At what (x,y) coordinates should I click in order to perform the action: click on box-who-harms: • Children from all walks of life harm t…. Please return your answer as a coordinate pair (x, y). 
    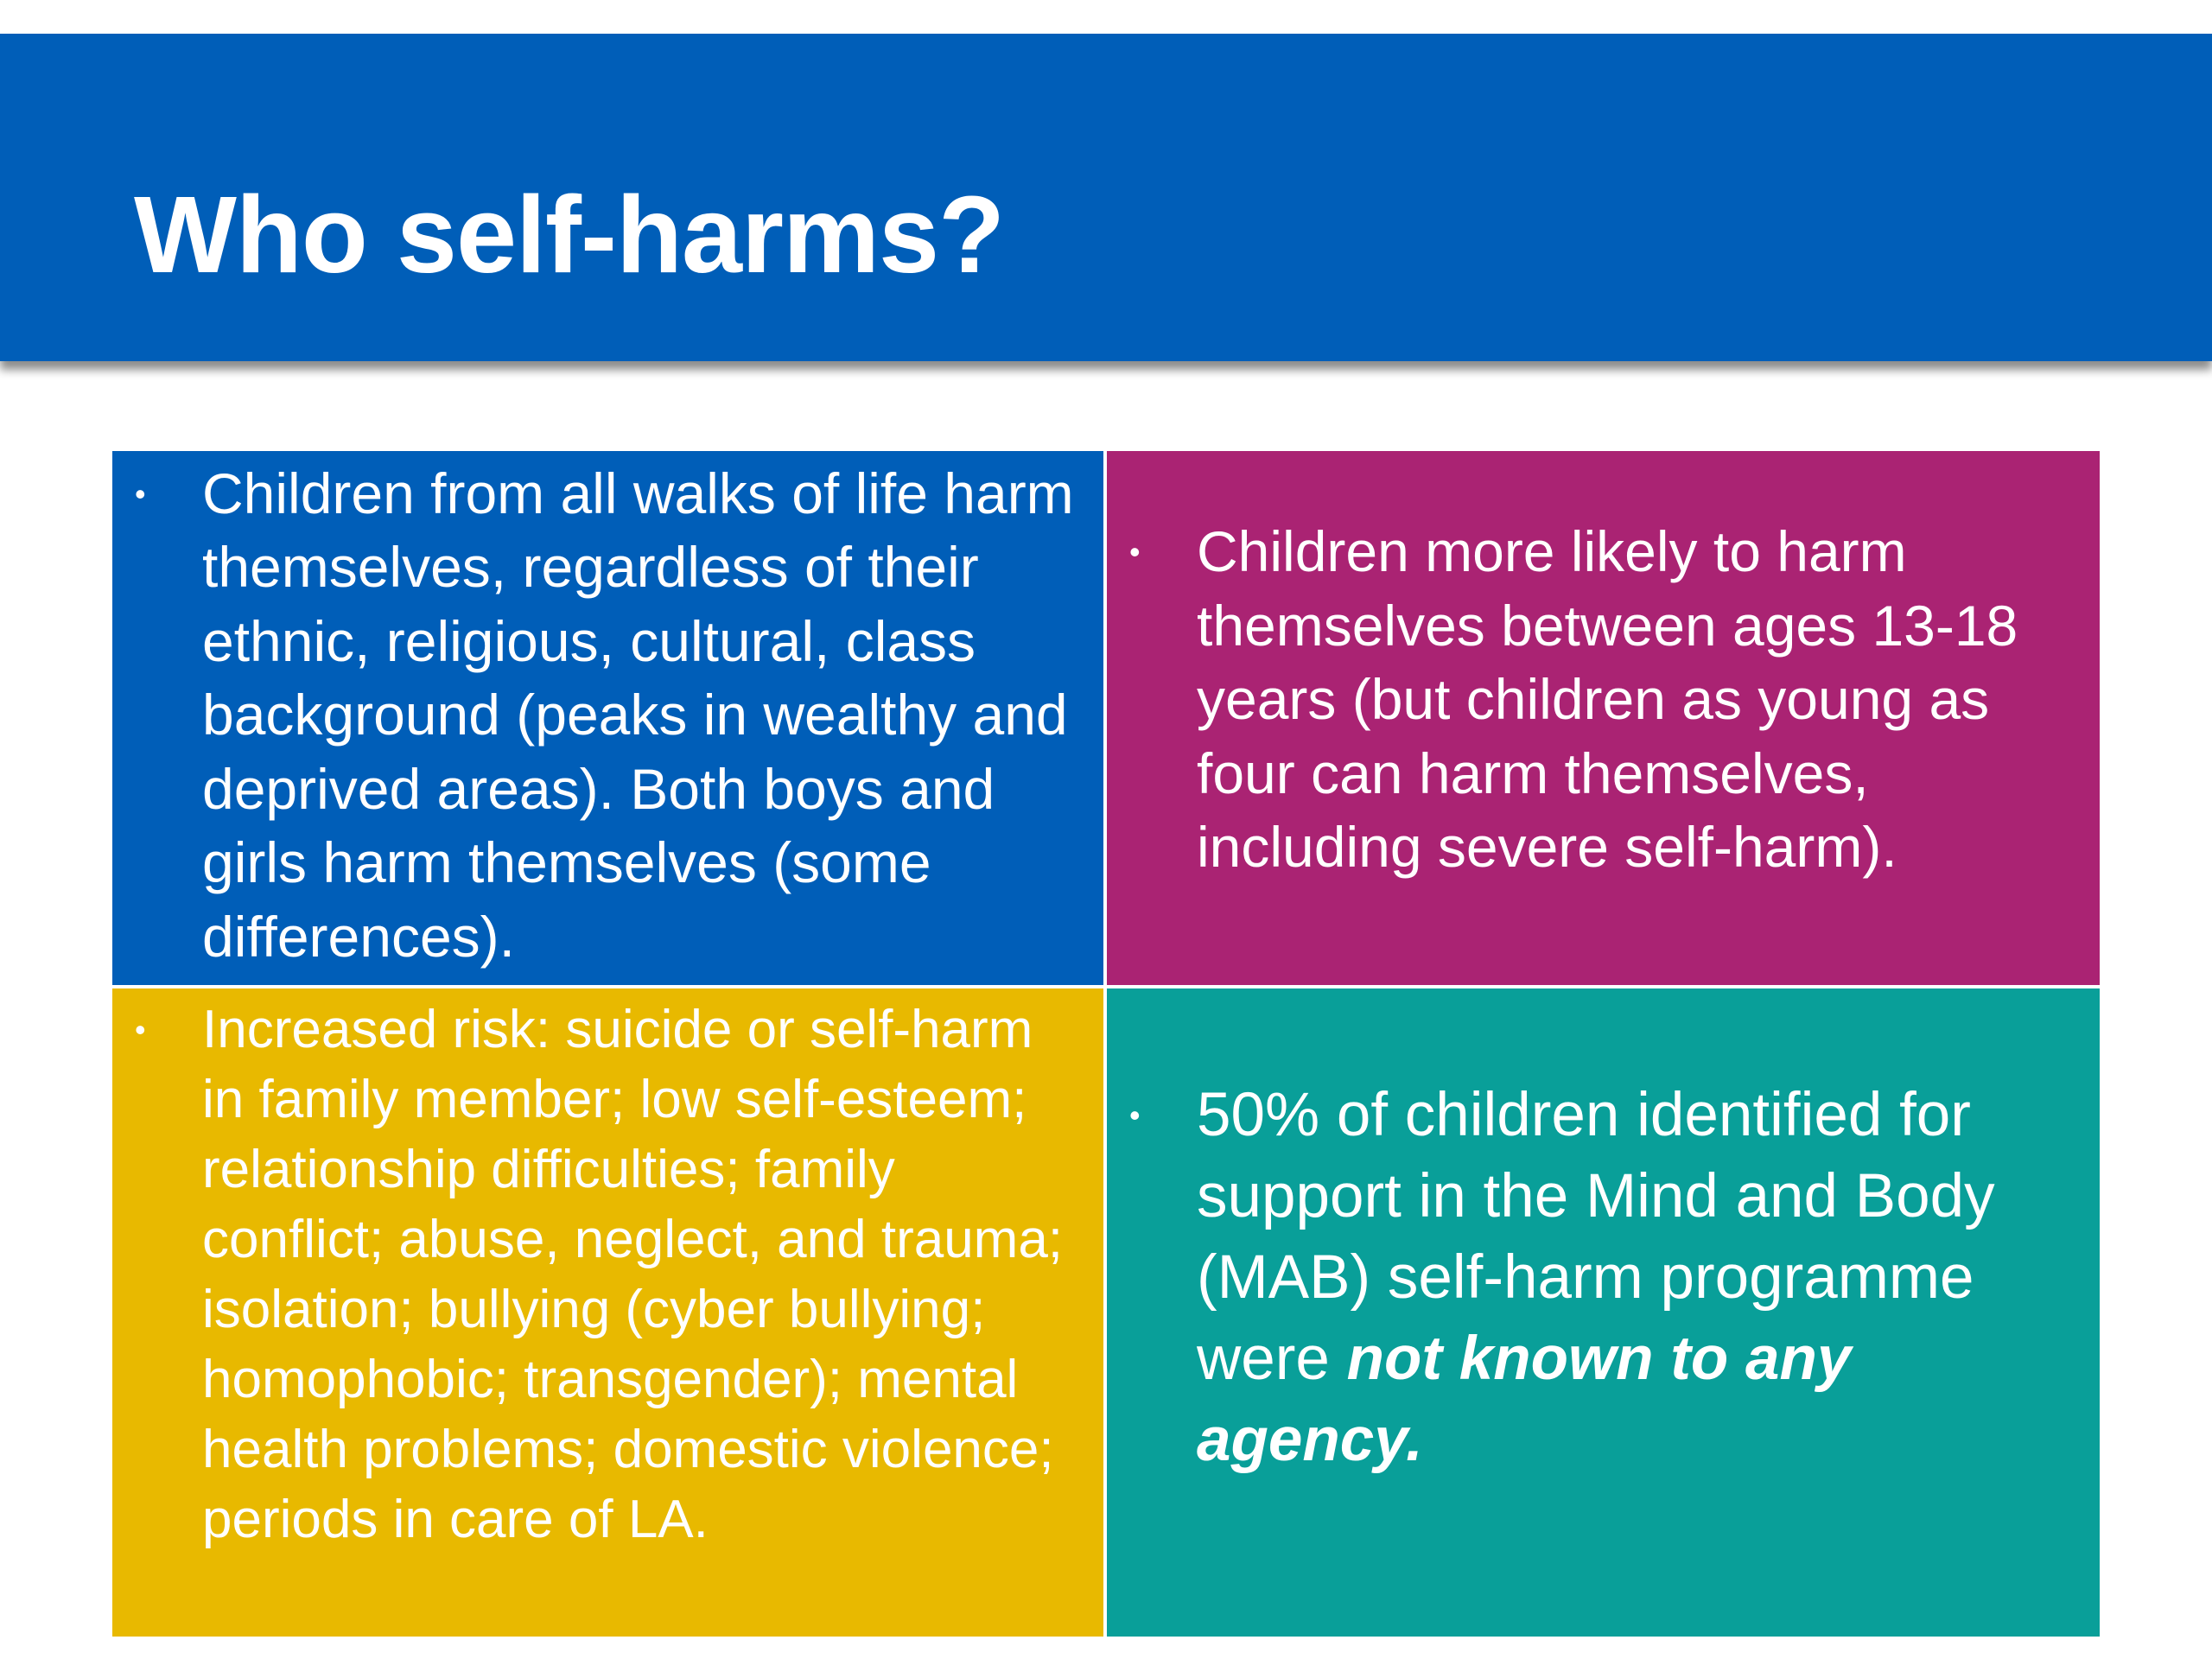
    Looking at the image, I should click on (607, 718).